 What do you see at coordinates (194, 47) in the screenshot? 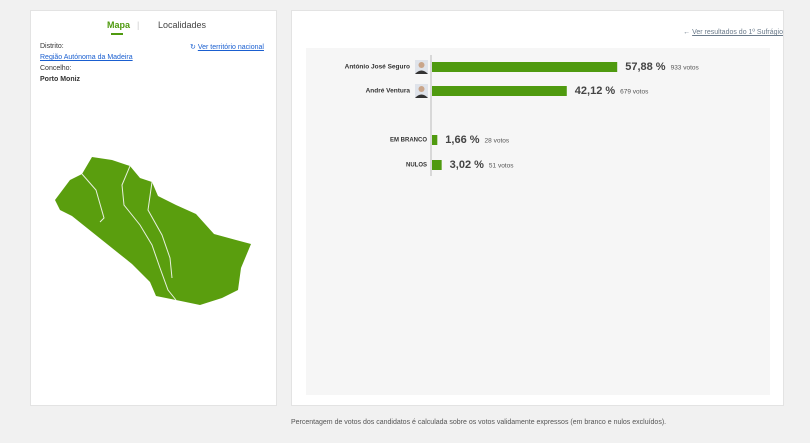
I see `reset-icon: ↻` at bounding box center [194, 47].